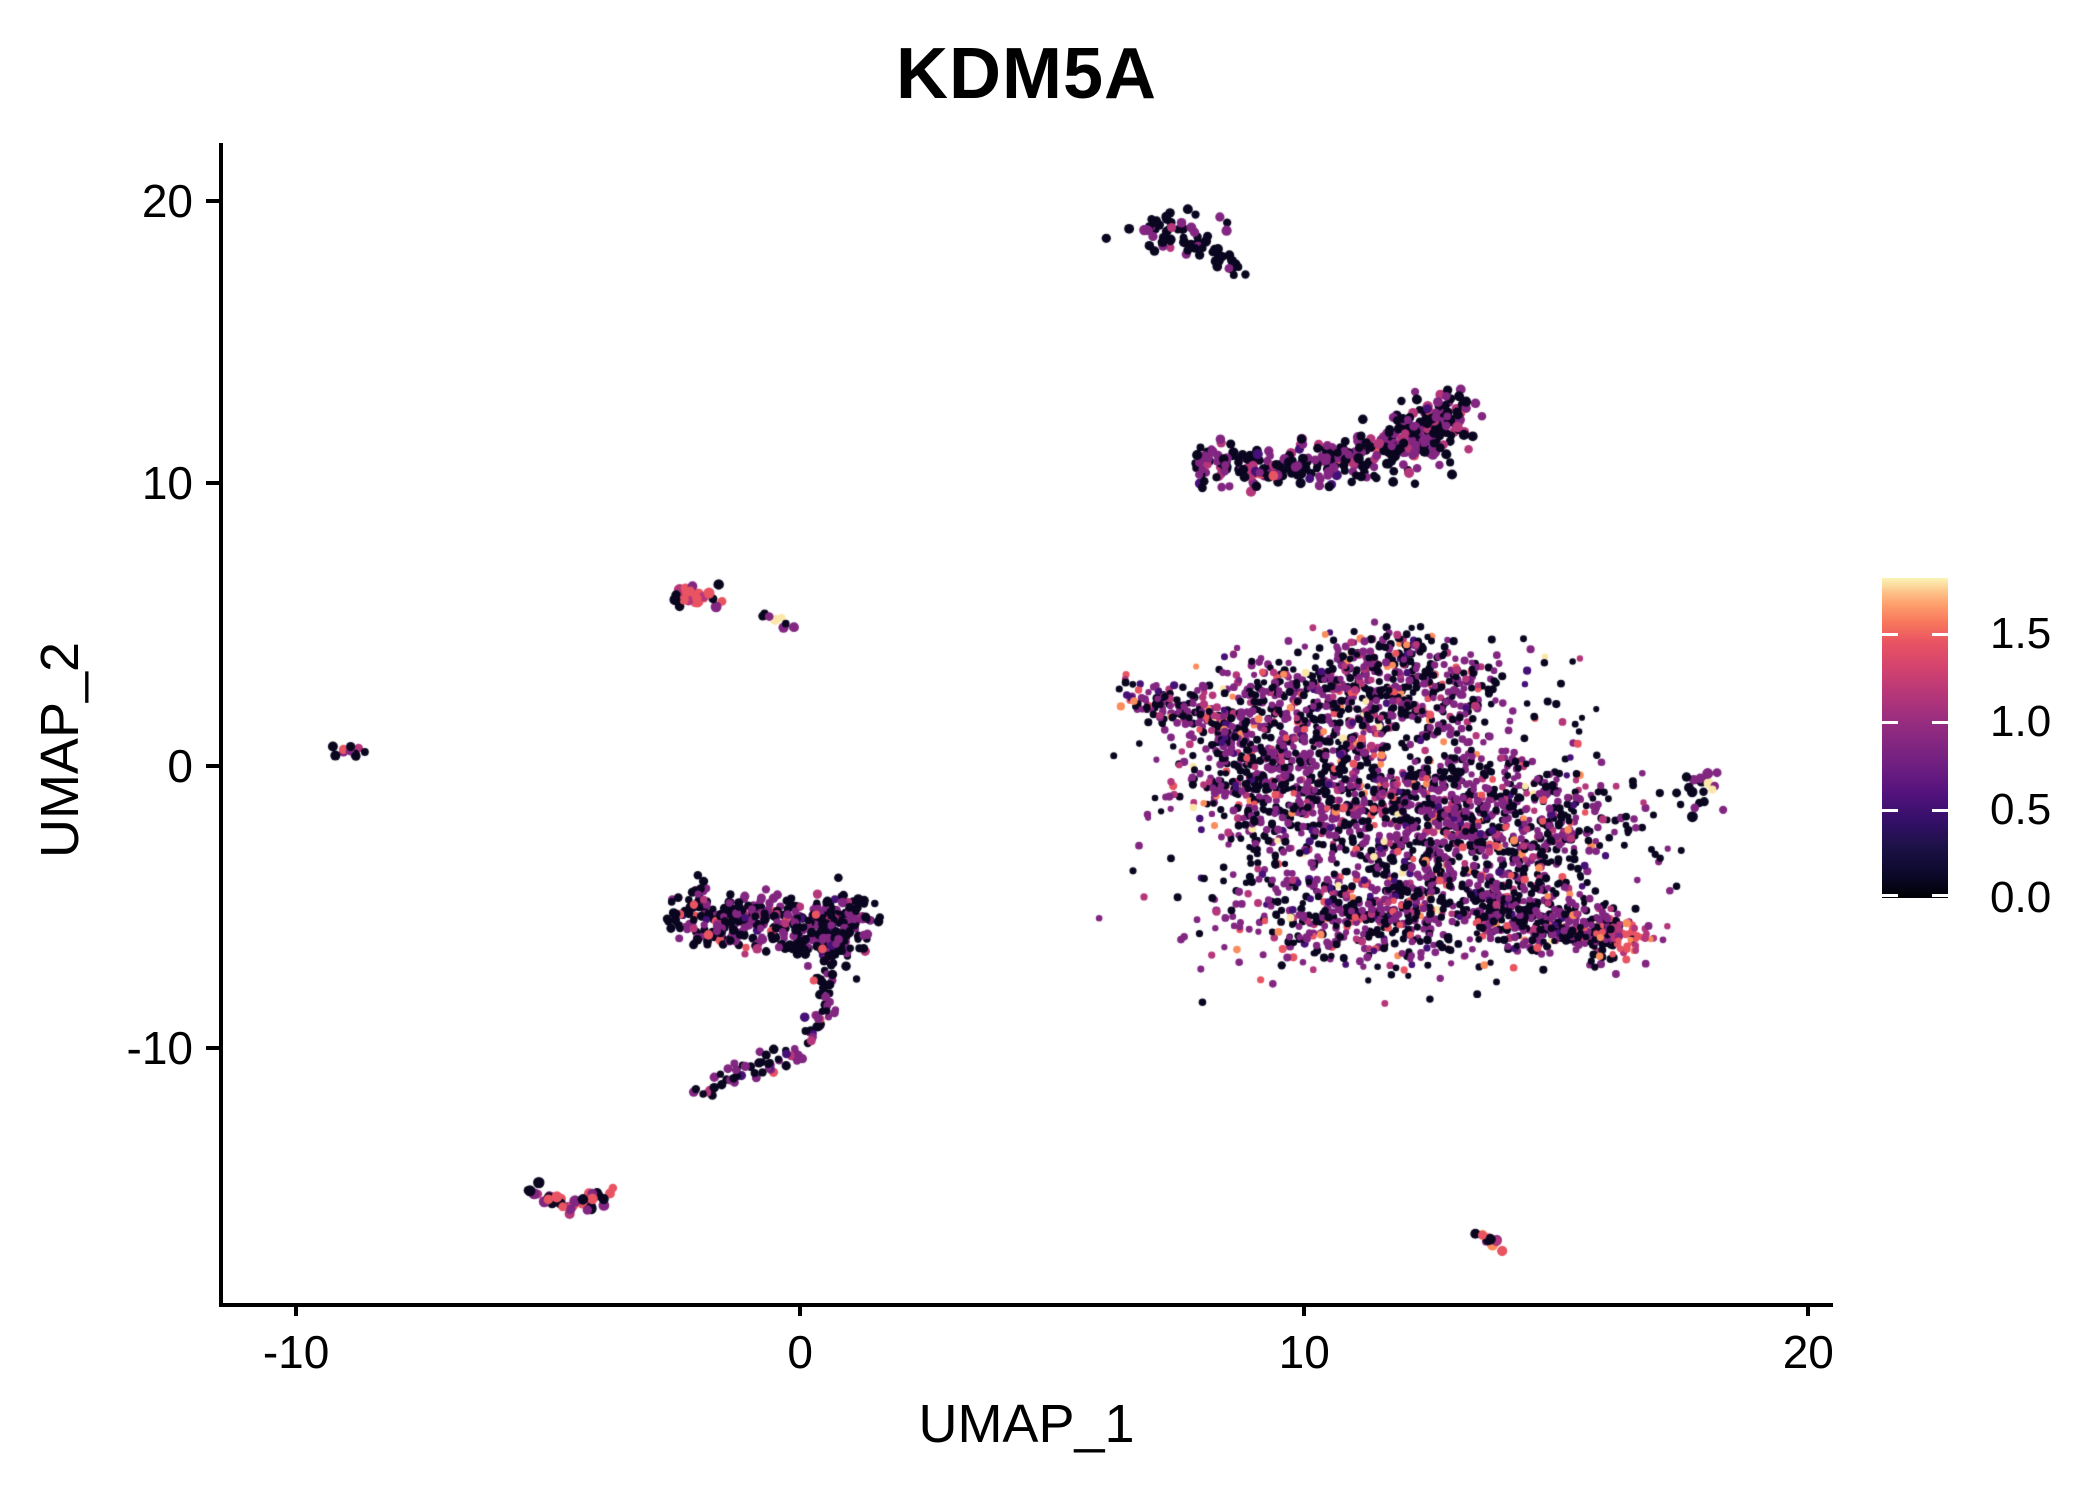 Image resolution: width=2100 pixels, height=1500 pixels. What do you see at coordinates (167, 483) in the screenshot?
I see `y-tick-label: 10` at bounding box center [167, 483].